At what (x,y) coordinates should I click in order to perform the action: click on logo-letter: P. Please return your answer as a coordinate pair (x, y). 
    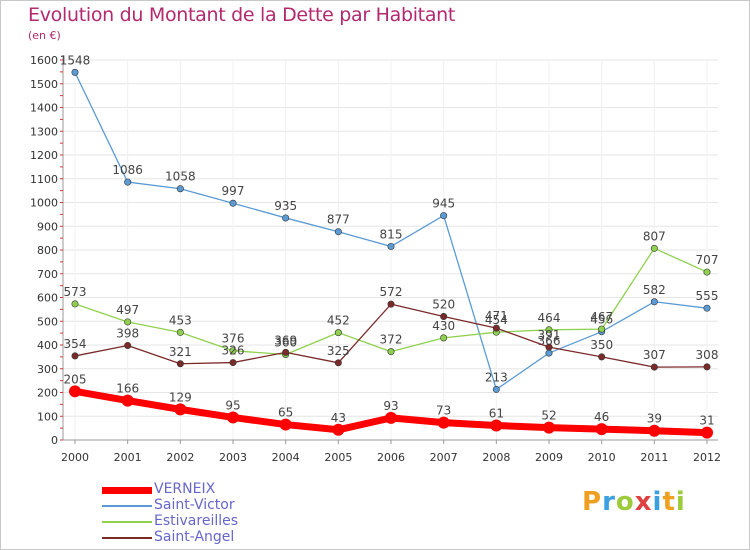
    Looking at the image, I should click on (592, 502).